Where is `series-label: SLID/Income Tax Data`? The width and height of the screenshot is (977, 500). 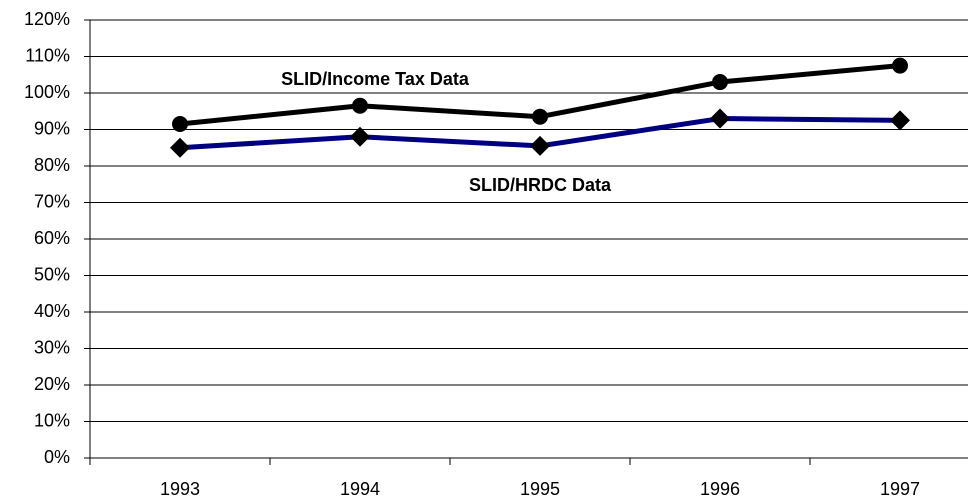
series-label: SLID/Income Tax Data is located at coordinates (375, 79).